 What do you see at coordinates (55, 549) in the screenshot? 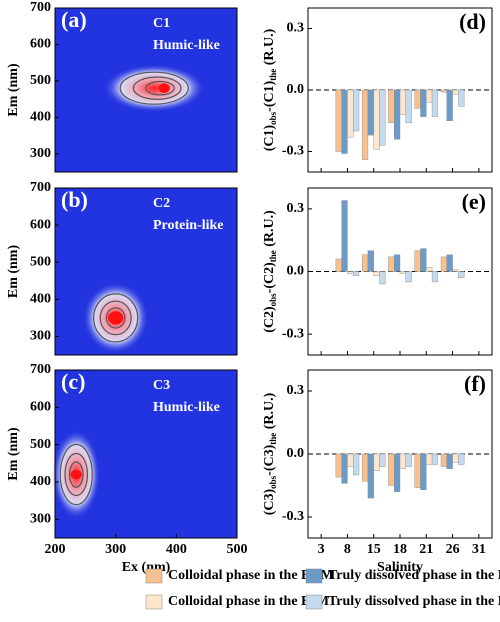
I see `x-tick-label: 200` at bounding box center [55, 549].